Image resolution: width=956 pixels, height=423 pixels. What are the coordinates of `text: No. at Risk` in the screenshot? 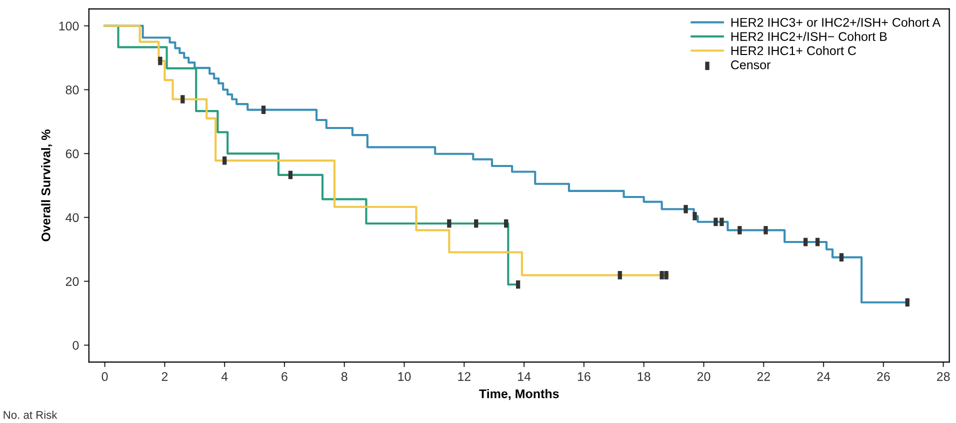 It's located at (31, 414).